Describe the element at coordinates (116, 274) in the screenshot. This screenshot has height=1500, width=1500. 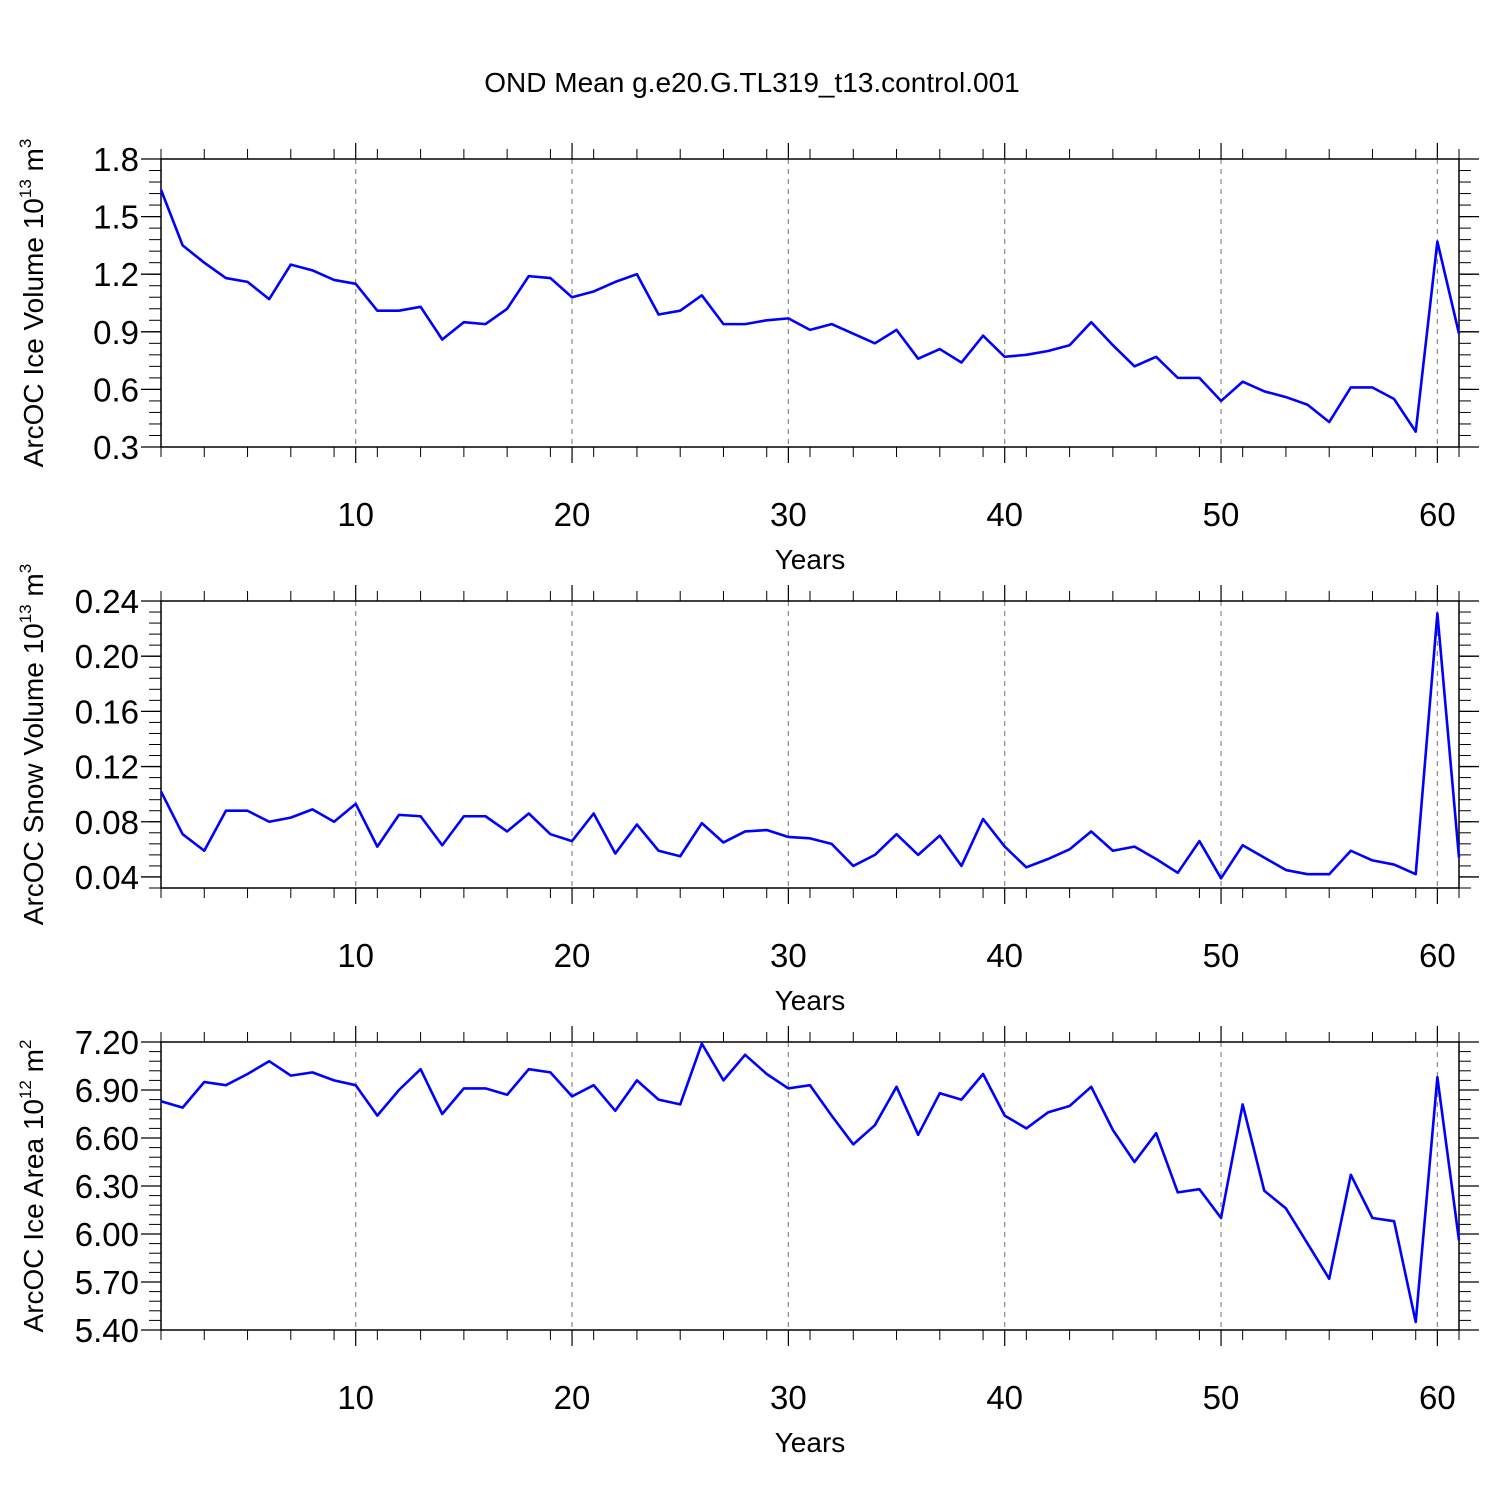
I see `y-tick-label: 1.2` at that location.